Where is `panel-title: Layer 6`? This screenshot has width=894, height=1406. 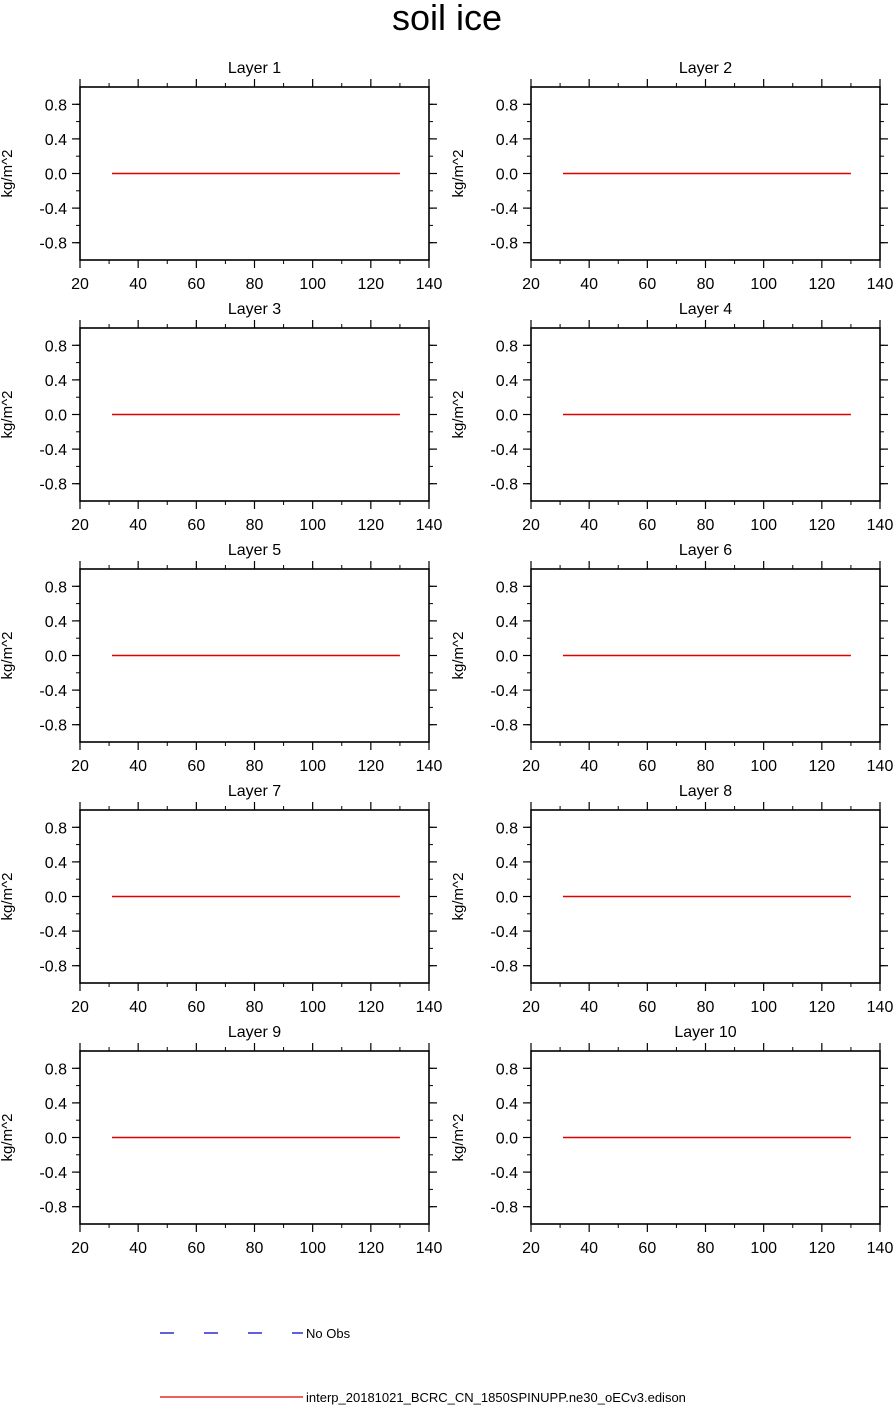
panel-title: Layer 6 is located at coordinates (705, 550).